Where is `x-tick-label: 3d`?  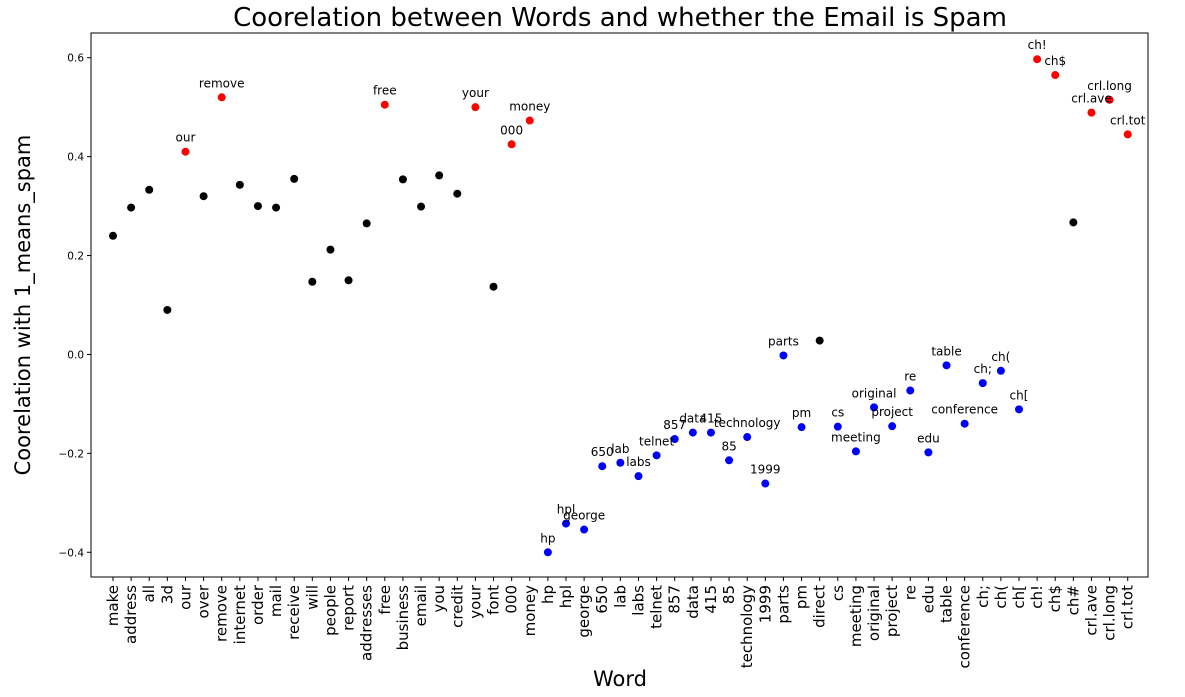 x-tick-label: 3d is located at coordinates (167, 594).